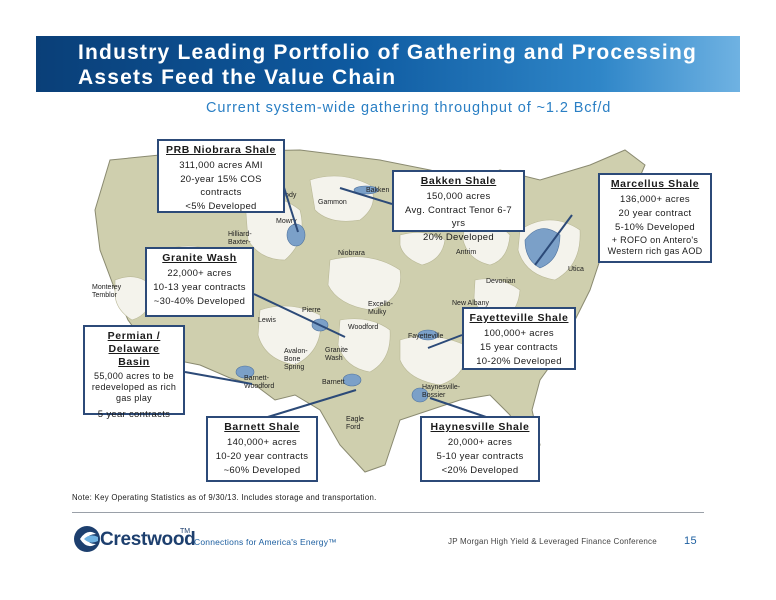 The height and width of the screenshot is (600, 776). What do you see at coordinates (107, 291) in the screenshot?
I see `map-label-monterey: Monterey Temblor` at bounding box center [107, 291].